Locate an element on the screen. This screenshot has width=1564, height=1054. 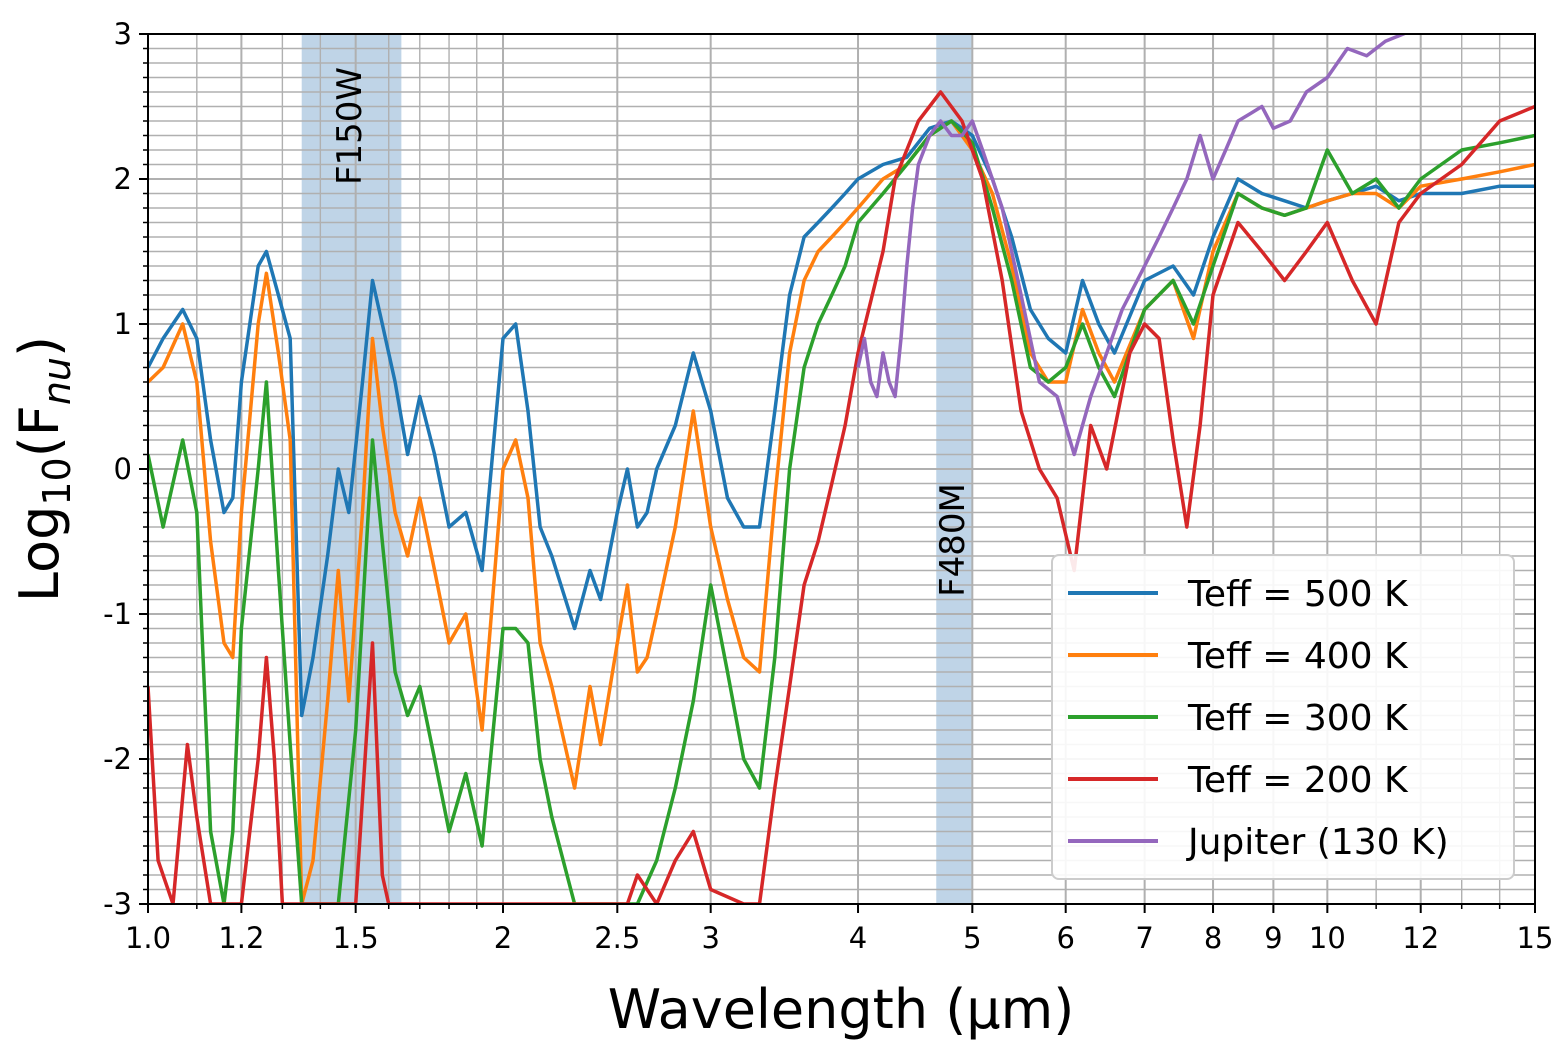
x-tick-label: 4 is located at coordinates (858, 938).